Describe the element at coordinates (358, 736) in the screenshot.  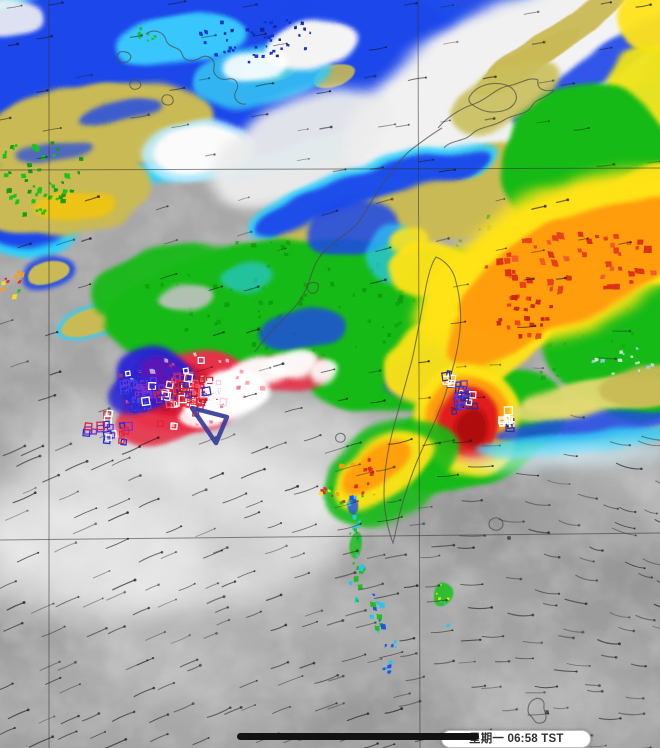
I see `timeline-scrubber-bar` at that location.